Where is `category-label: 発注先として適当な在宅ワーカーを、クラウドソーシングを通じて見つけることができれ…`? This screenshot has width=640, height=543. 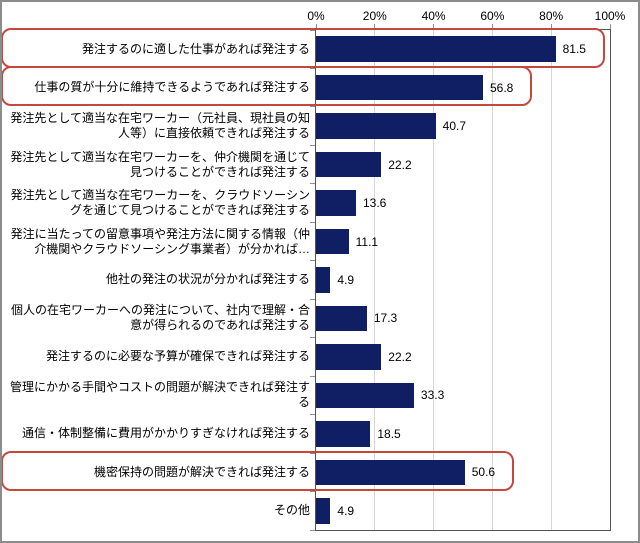 category-label: 発注先として適当な在宅ワーカーを、クラウドソーシングを通じて見つけることができれ… is located at coordinates (160, 203).